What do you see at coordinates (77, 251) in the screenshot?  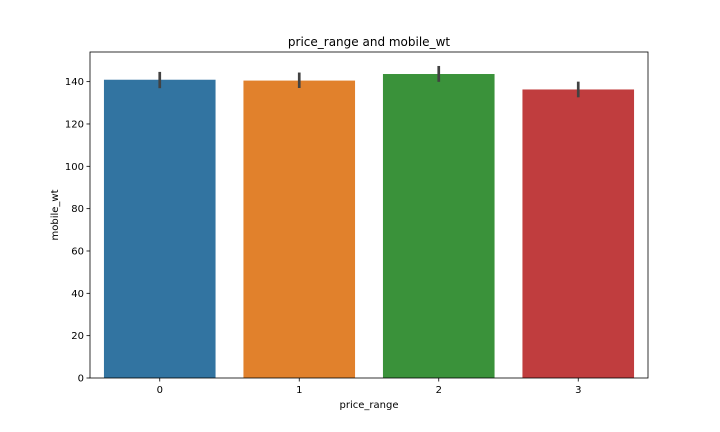 I see `y-tick-label: 60` at bounding box center [77, 251].